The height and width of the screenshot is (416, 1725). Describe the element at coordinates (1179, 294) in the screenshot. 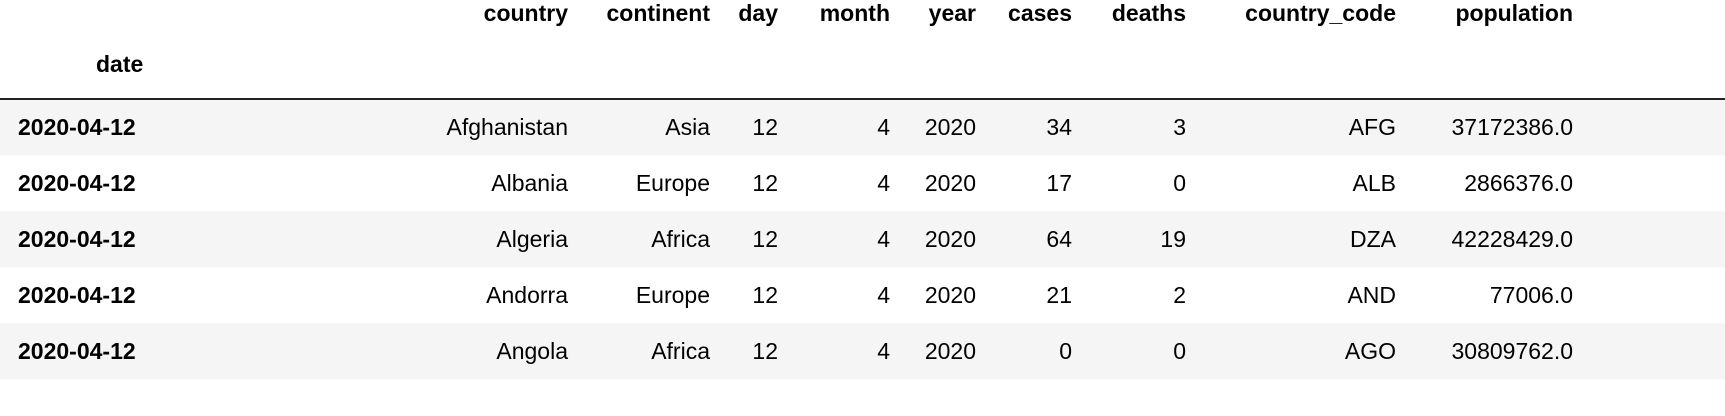

I see `cell-deaths: 2` at that location.